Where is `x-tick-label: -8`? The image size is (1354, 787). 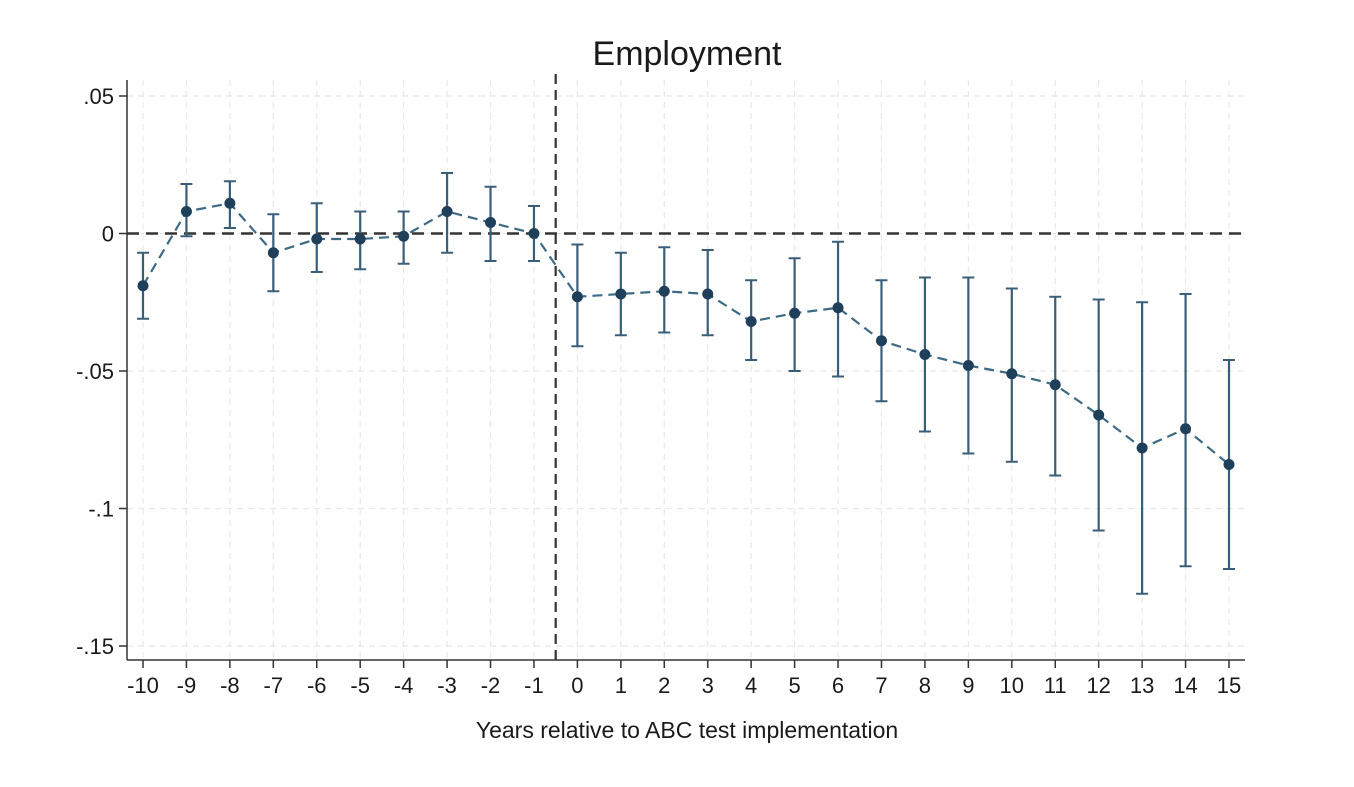 x-tick-label: -8 is located at coordinates (230, 685).